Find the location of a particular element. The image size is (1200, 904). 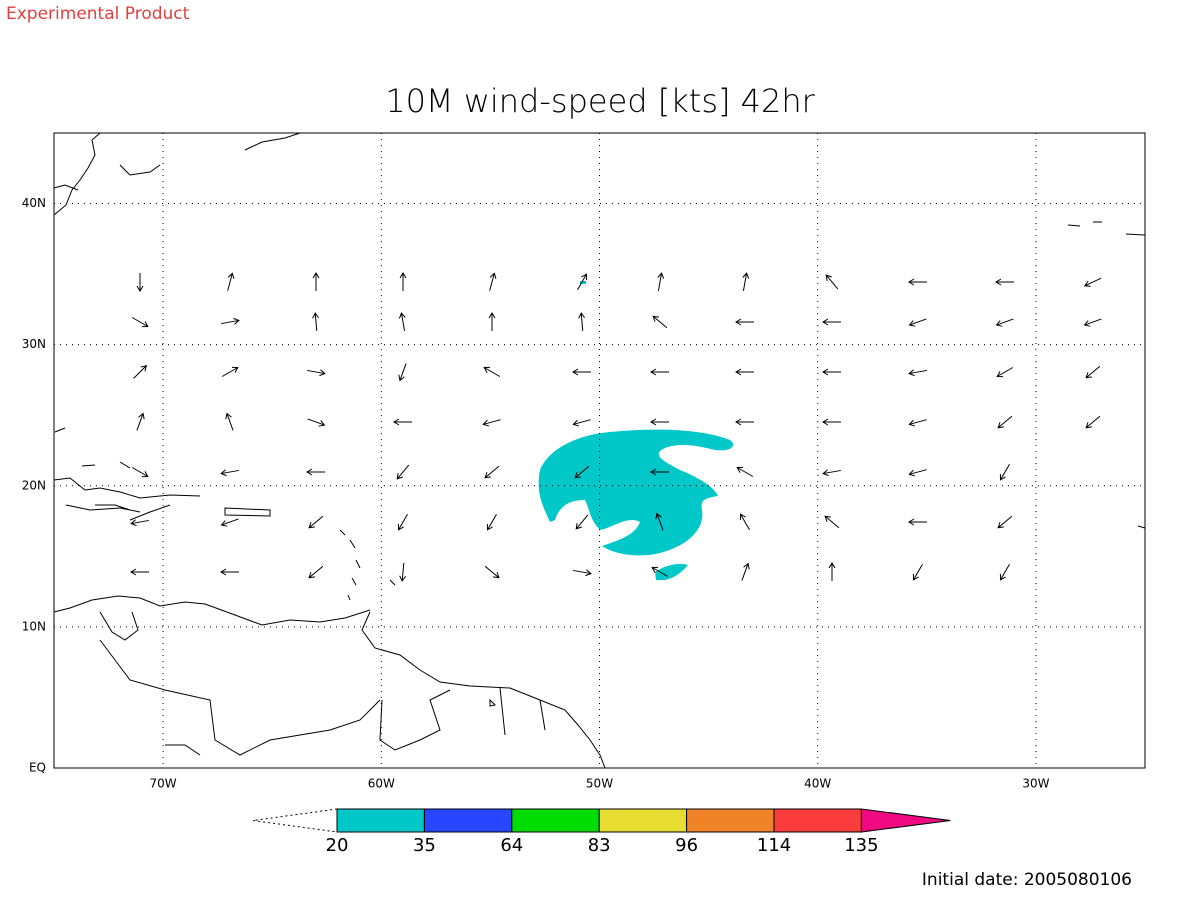

map-title: 10M wind-speed [kts] 42hr is located at coordinates (600, 101).